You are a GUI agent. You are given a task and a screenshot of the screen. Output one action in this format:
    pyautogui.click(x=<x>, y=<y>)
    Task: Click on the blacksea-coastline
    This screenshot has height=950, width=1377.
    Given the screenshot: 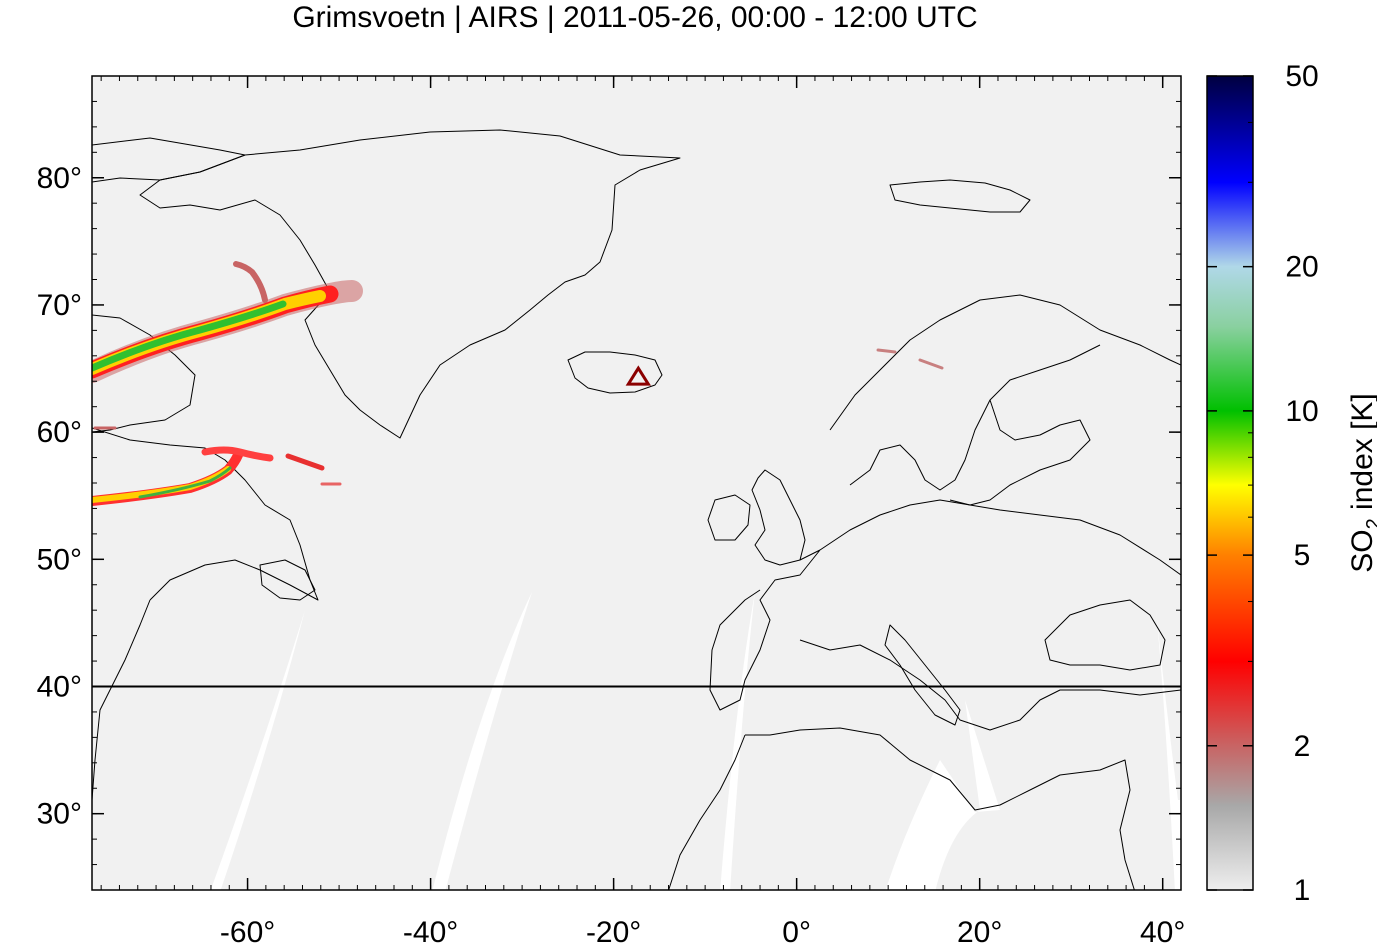 What is the action you would take?
    pyautogui.click(x=1105, y=635)
    